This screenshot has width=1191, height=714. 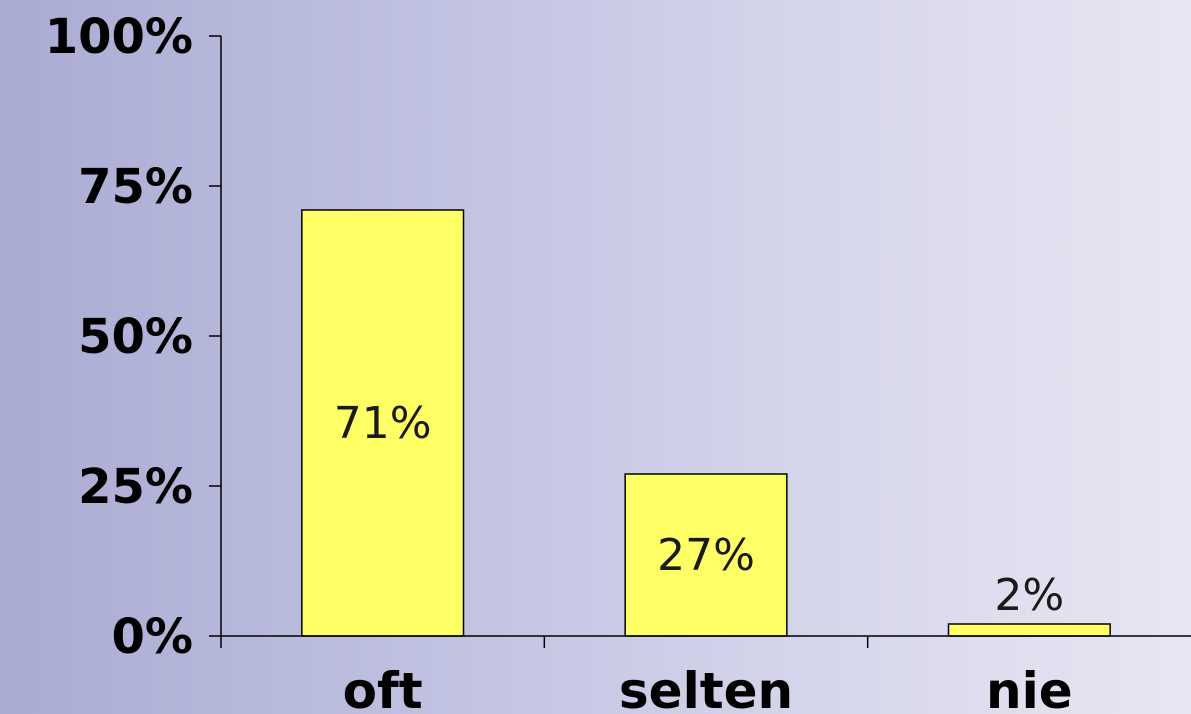 I want to click on data-label: 71%, so click(x=383, y=423).